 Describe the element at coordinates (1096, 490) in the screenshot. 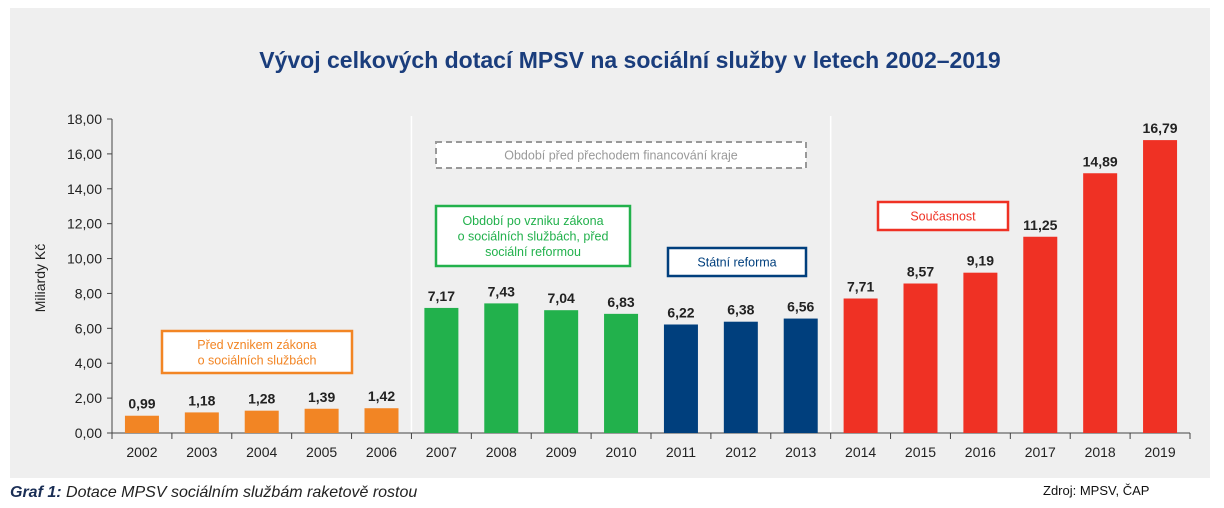

I see `source-note: Zdroj: MPSV, ČAP` at that location.